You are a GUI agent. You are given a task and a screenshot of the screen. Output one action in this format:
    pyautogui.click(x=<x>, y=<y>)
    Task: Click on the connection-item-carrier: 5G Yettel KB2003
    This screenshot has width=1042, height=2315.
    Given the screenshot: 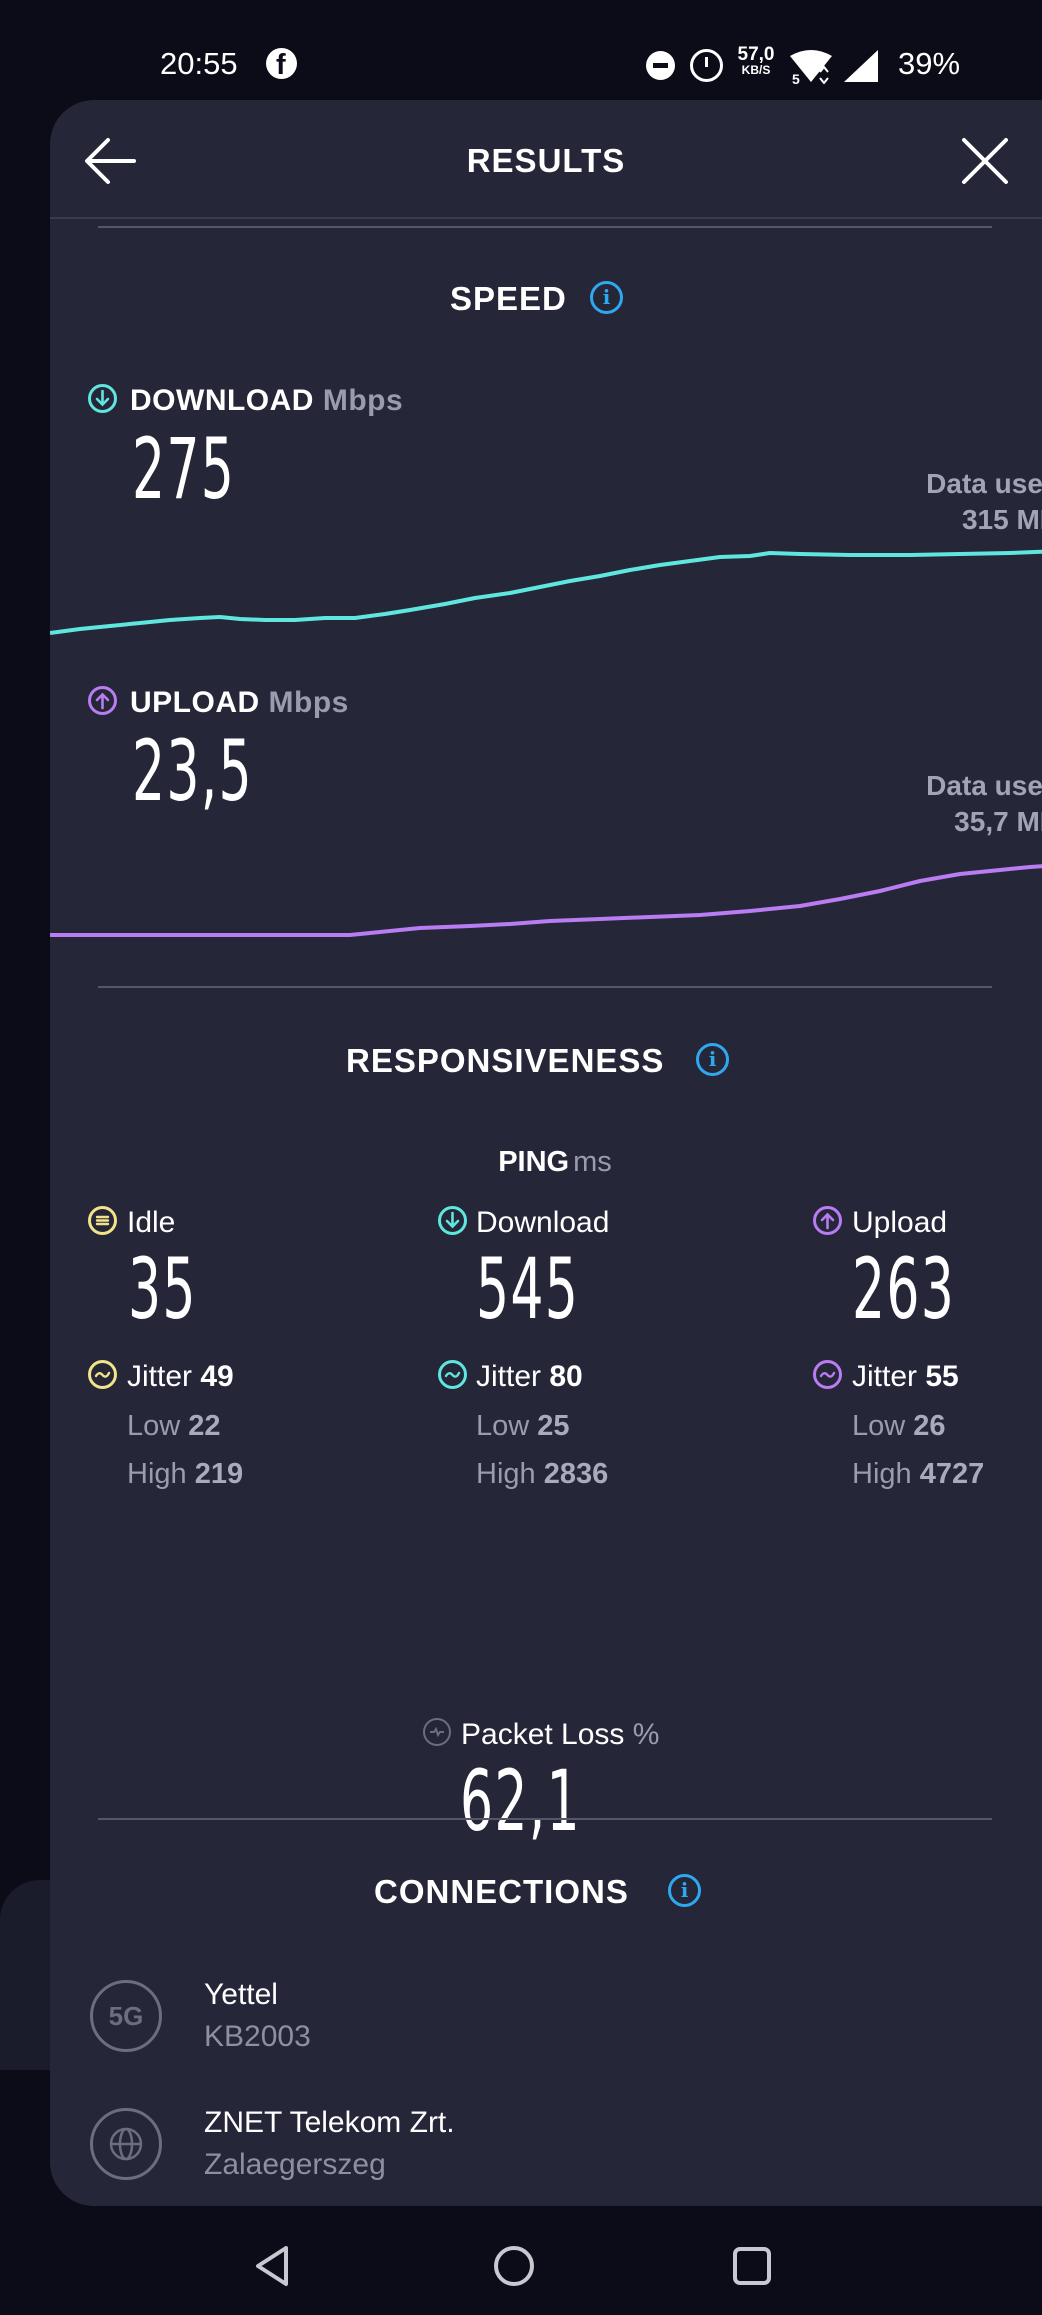 What is the action you would take?
    pyautogui.click(x=538, y=2022)
    